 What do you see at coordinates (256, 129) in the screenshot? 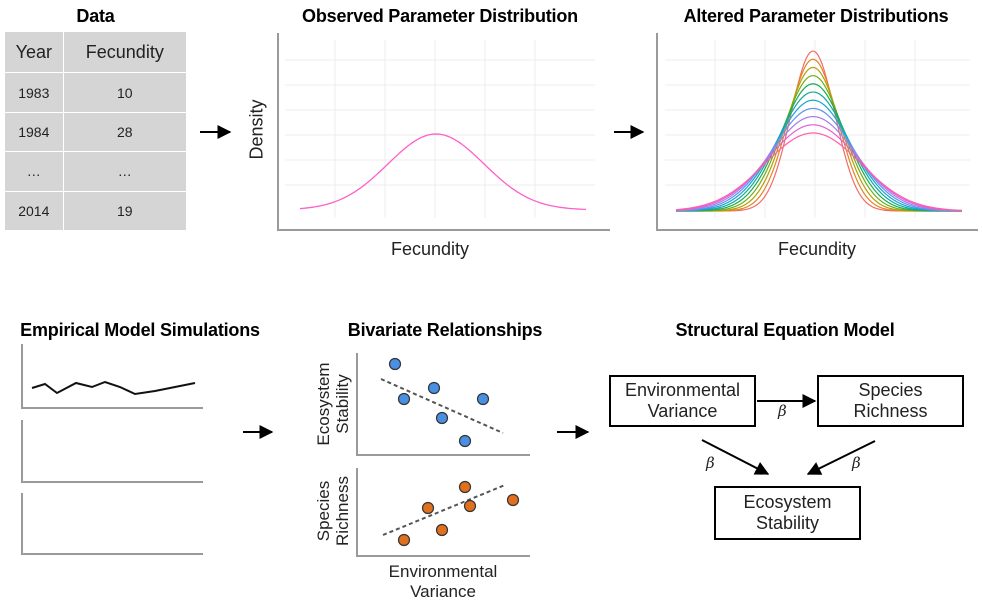
I see `observed-ylabel: Density` at bounding box center [256, 129].